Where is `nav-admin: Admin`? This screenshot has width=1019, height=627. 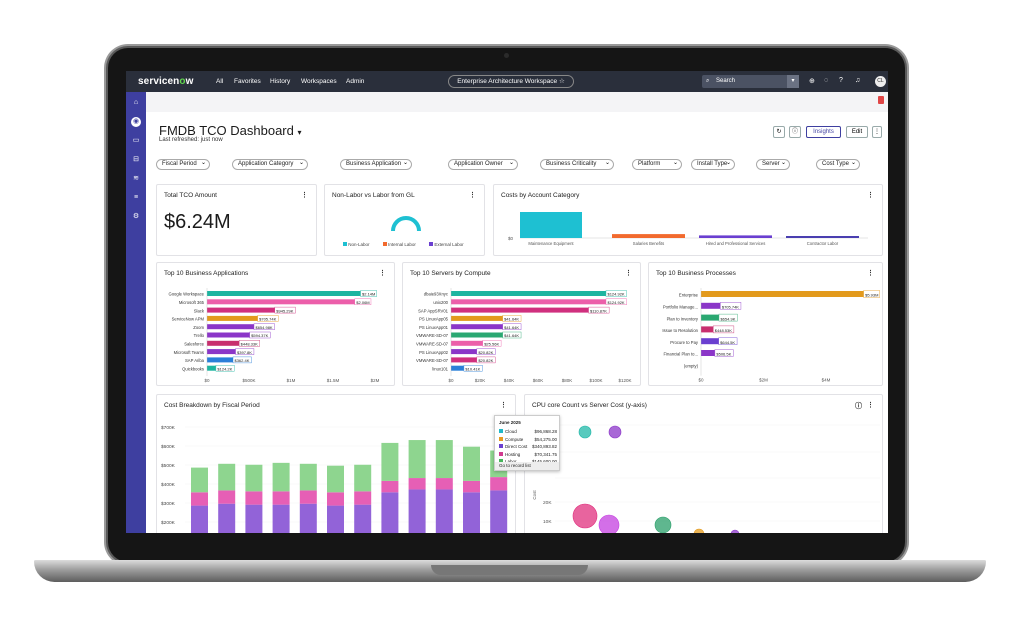 nav-admin: Admin is located at coordinates (355, 81).